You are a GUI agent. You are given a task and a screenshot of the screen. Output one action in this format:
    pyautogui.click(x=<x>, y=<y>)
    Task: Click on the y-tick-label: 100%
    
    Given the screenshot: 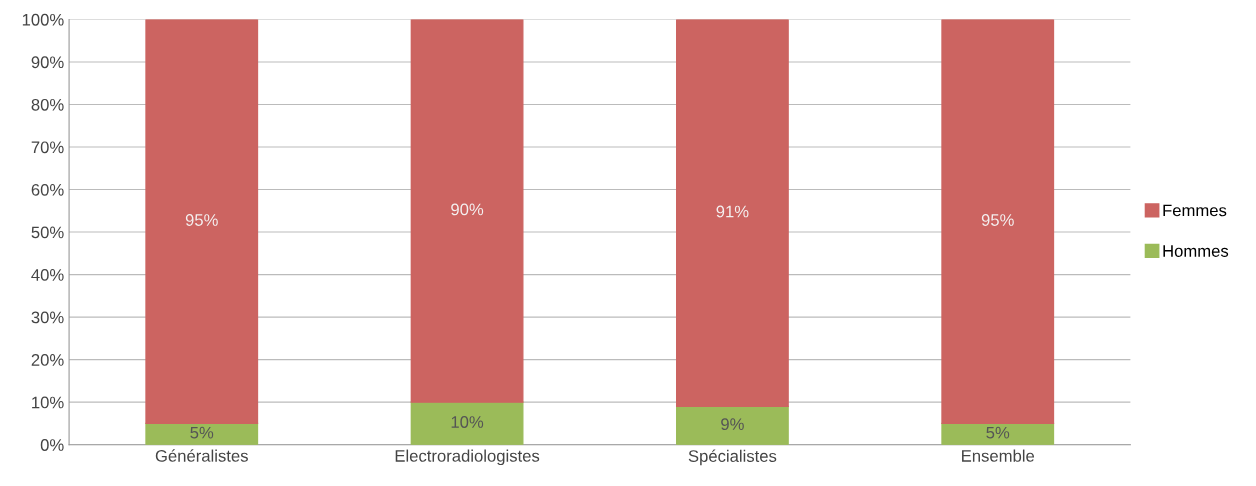 What is the action you would take?
    pyautogui.click(x=43, y=19)
    